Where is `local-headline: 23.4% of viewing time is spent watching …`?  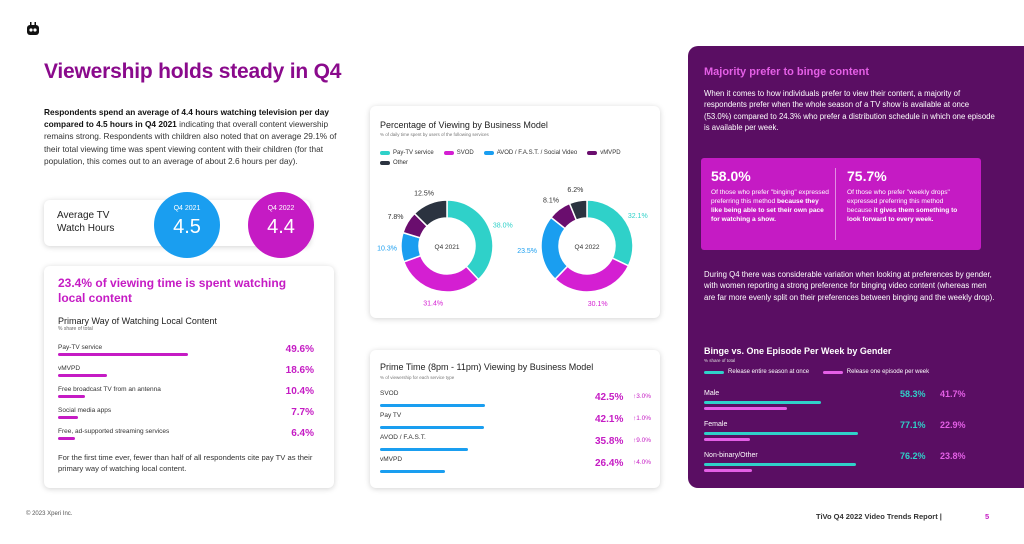
local-headline: 23.4% of viewing time is spent watching … is located at coordinates (172, 290).